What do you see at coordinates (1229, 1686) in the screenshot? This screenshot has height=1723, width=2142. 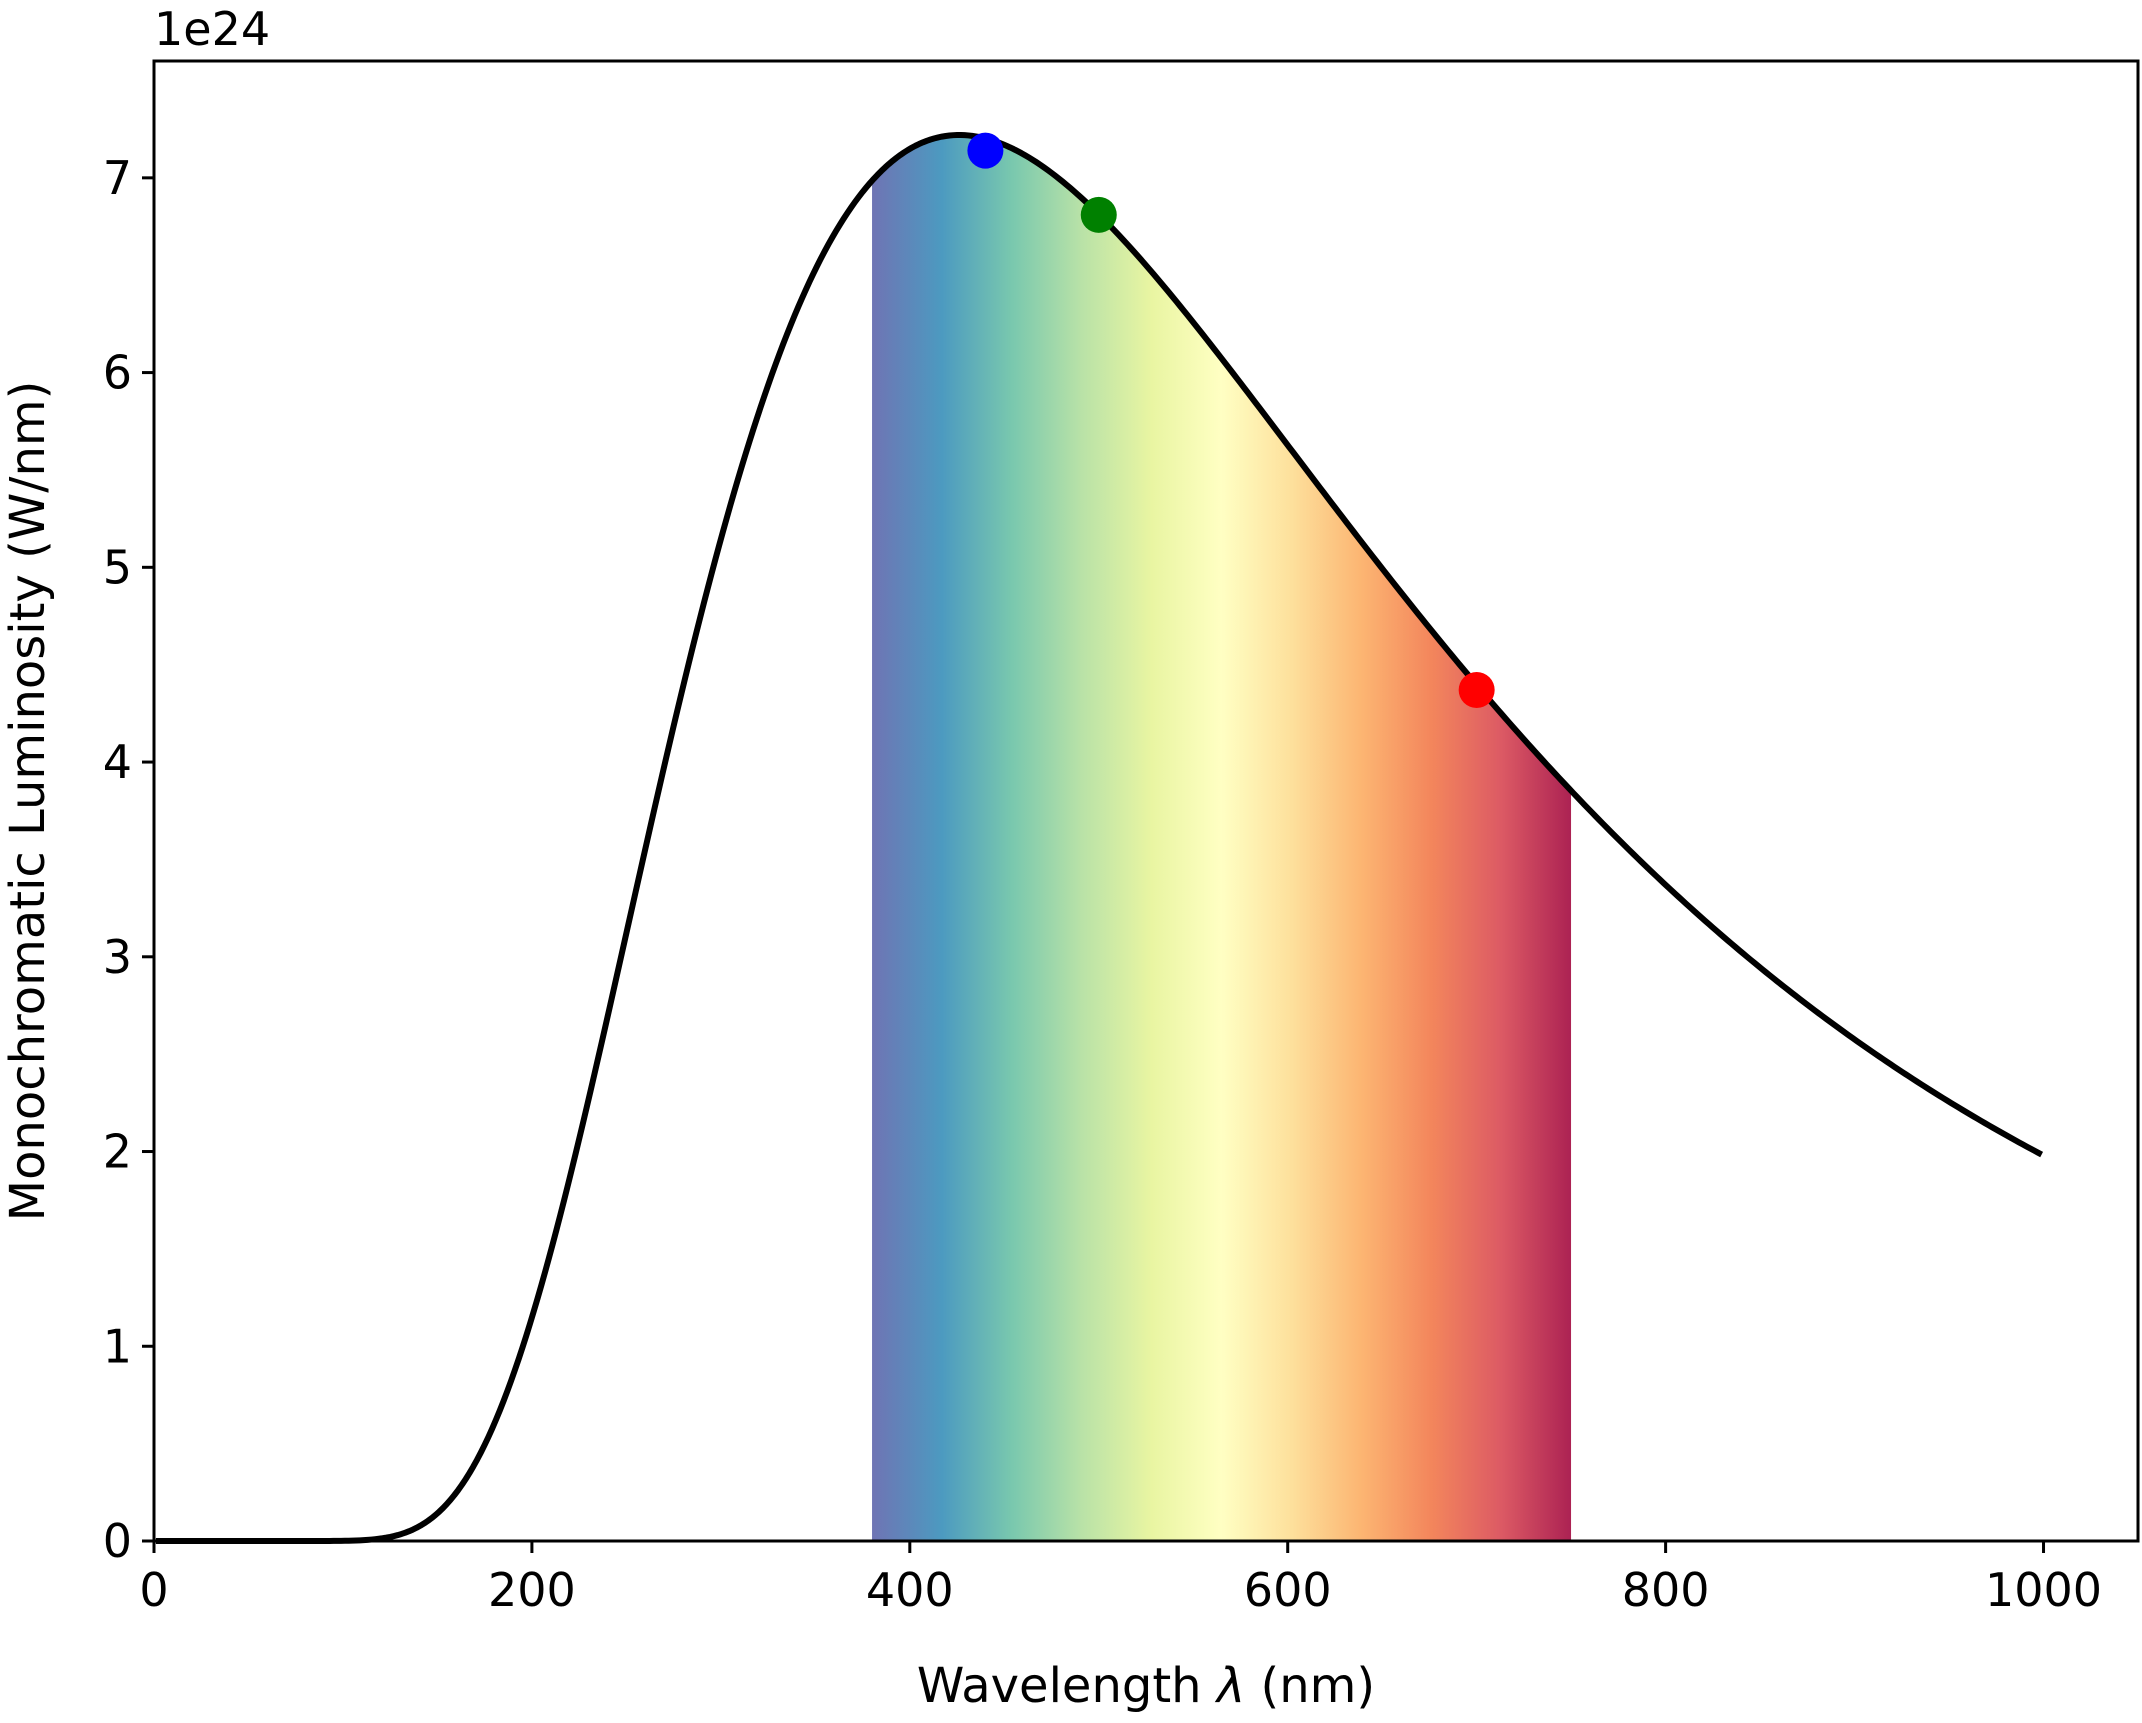 I see `x-axis-label-symbol: λ` at bounding box center [1229, 1686].